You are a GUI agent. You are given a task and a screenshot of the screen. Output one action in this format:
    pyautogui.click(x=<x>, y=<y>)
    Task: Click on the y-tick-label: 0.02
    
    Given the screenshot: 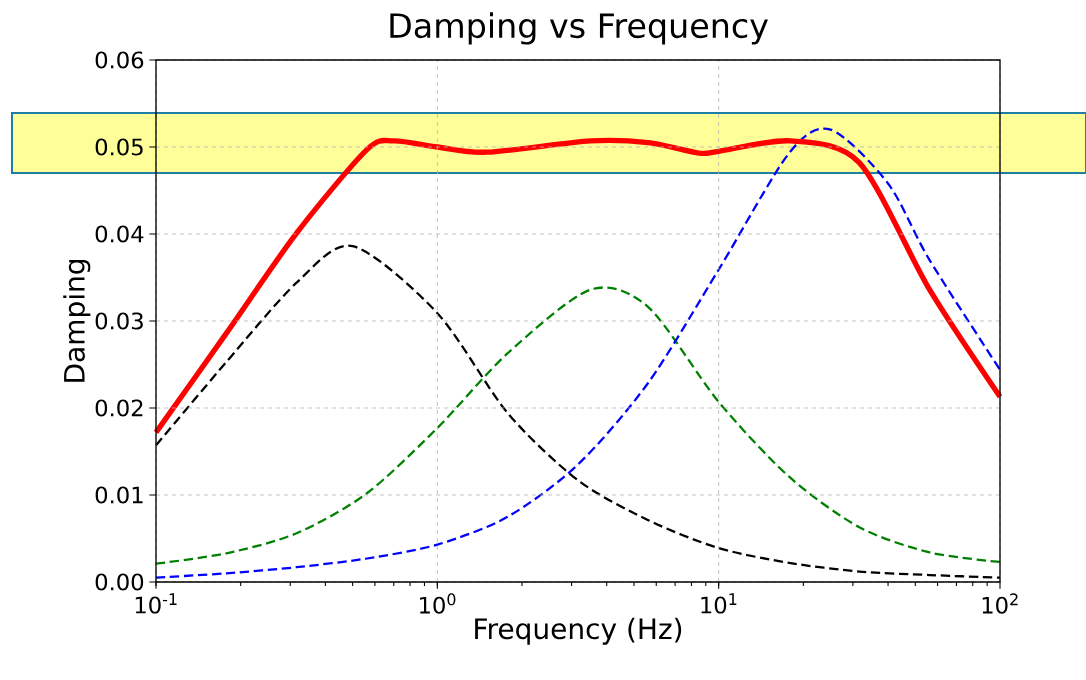 What is the action you would take?
    pyautogui.click(x=119, y=408)
    